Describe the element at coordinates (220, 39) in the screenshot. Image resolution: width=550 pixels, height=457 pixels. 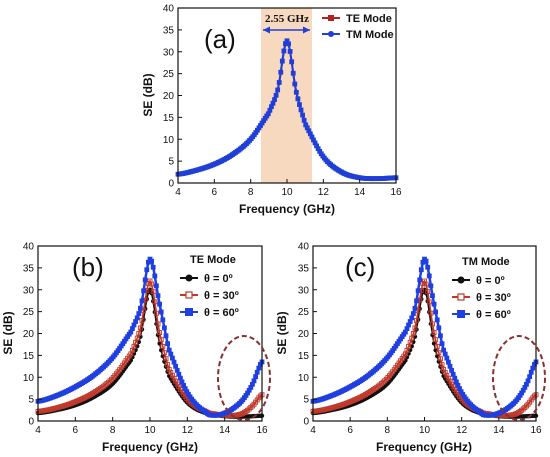
I see `panel-a-label: (a)` at that location.